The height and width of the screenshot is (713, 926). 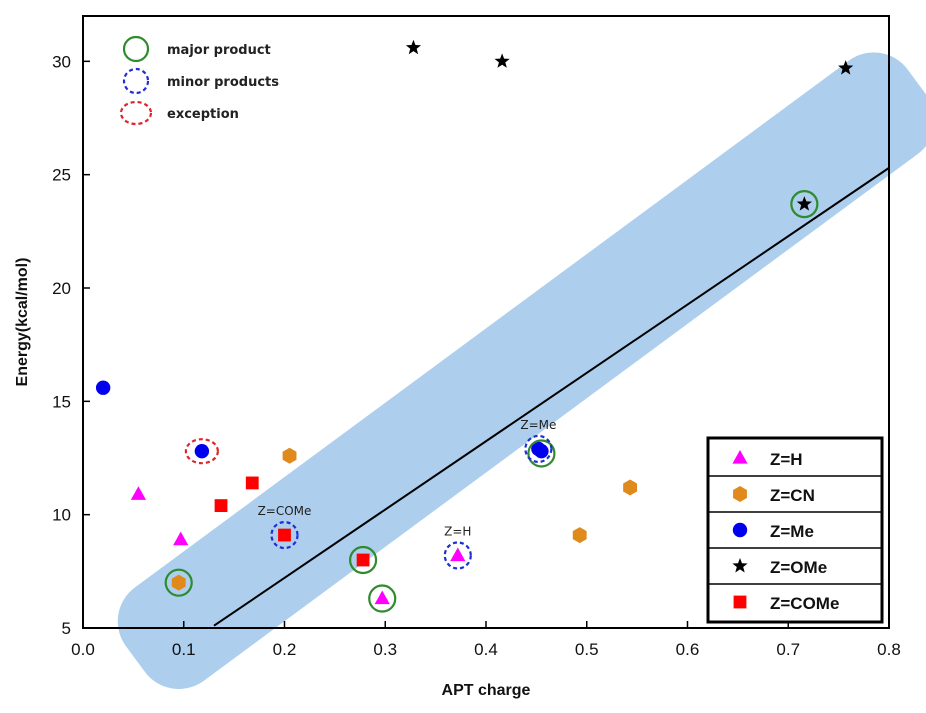 I want to click on point-annotation: Z=Me, so click(x=538, y=425).